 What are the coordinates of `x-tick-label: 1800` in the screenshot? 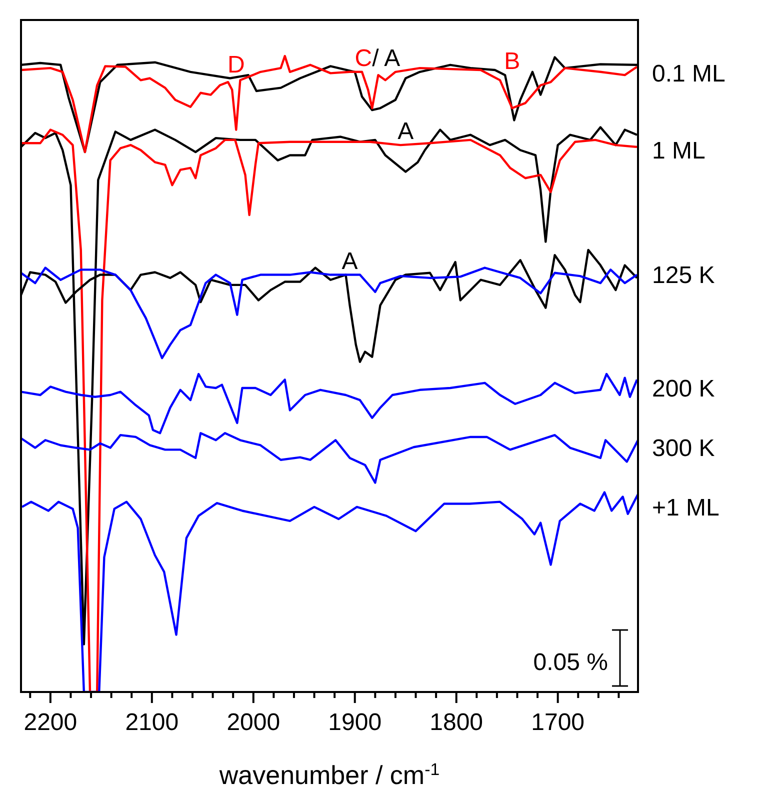 It's located at (457, 722).